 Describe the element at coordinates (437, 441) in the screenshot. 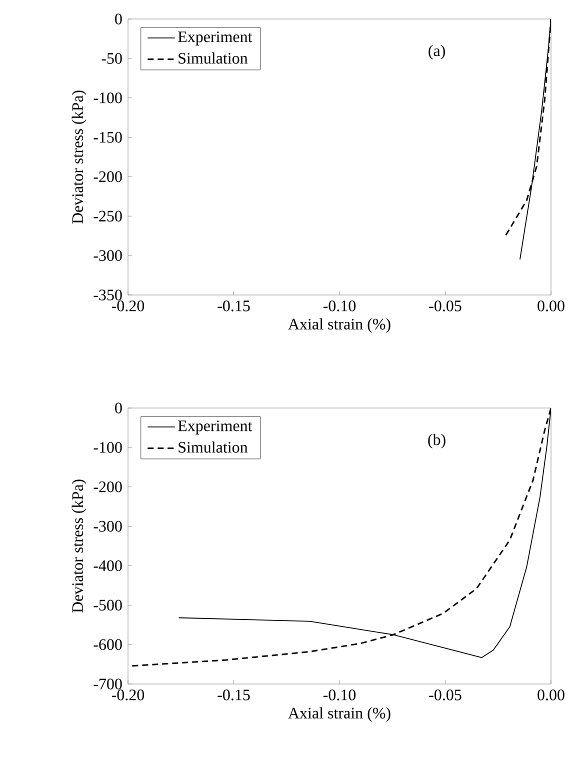

I see `annotation: (b)` at that location.